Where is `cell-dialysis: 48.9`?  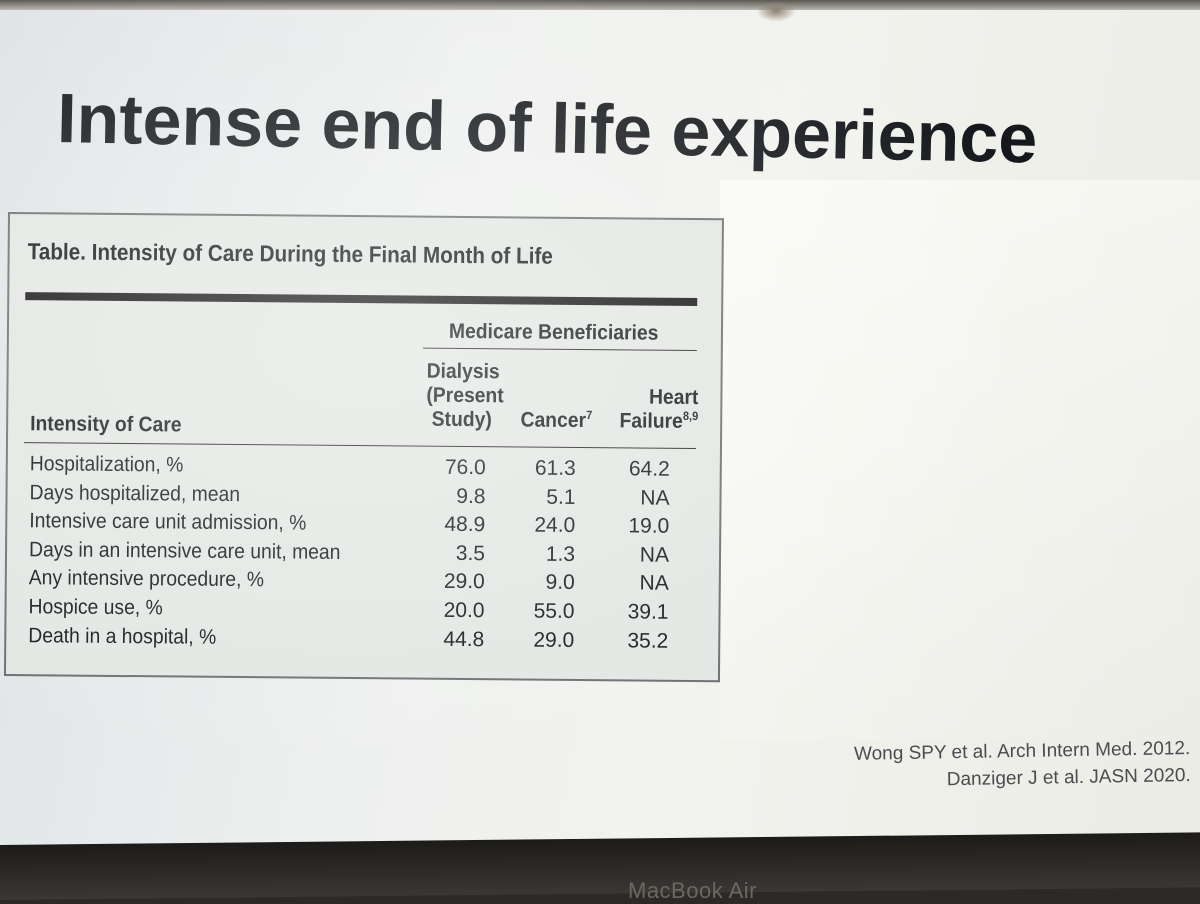 cell-dialysis: 48.9 is located at coordinates (465, 525).